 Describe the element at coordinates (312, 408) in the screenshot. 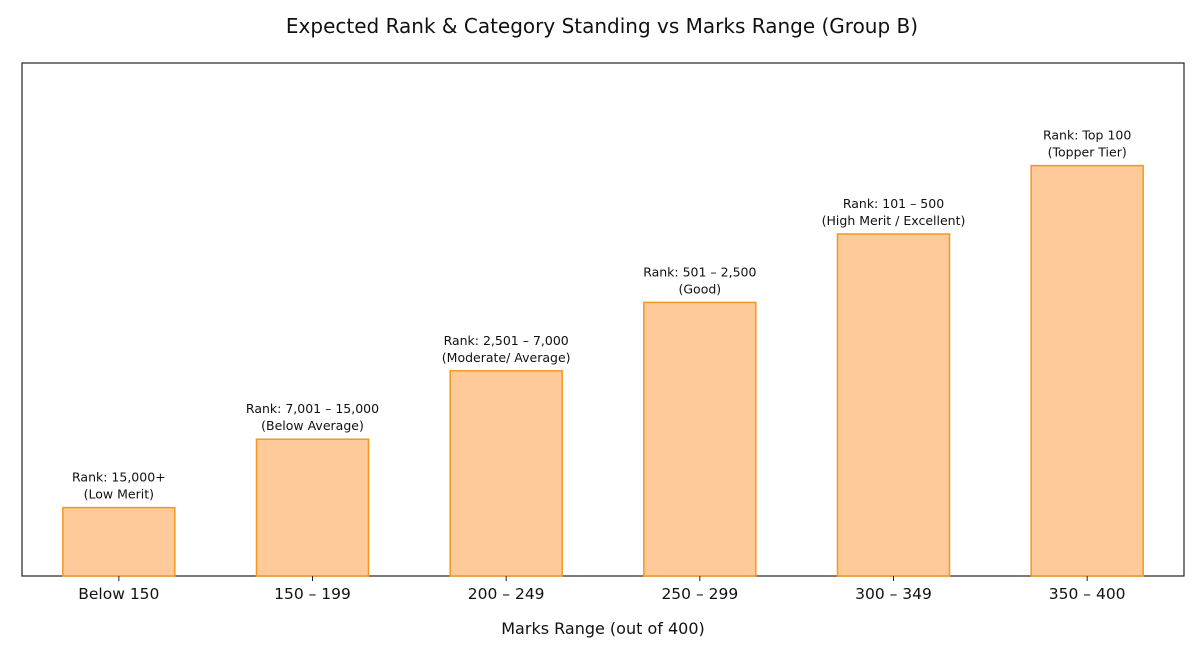

I see `bar-rank-label: Rank: 7,001 – 15,000` at that location.